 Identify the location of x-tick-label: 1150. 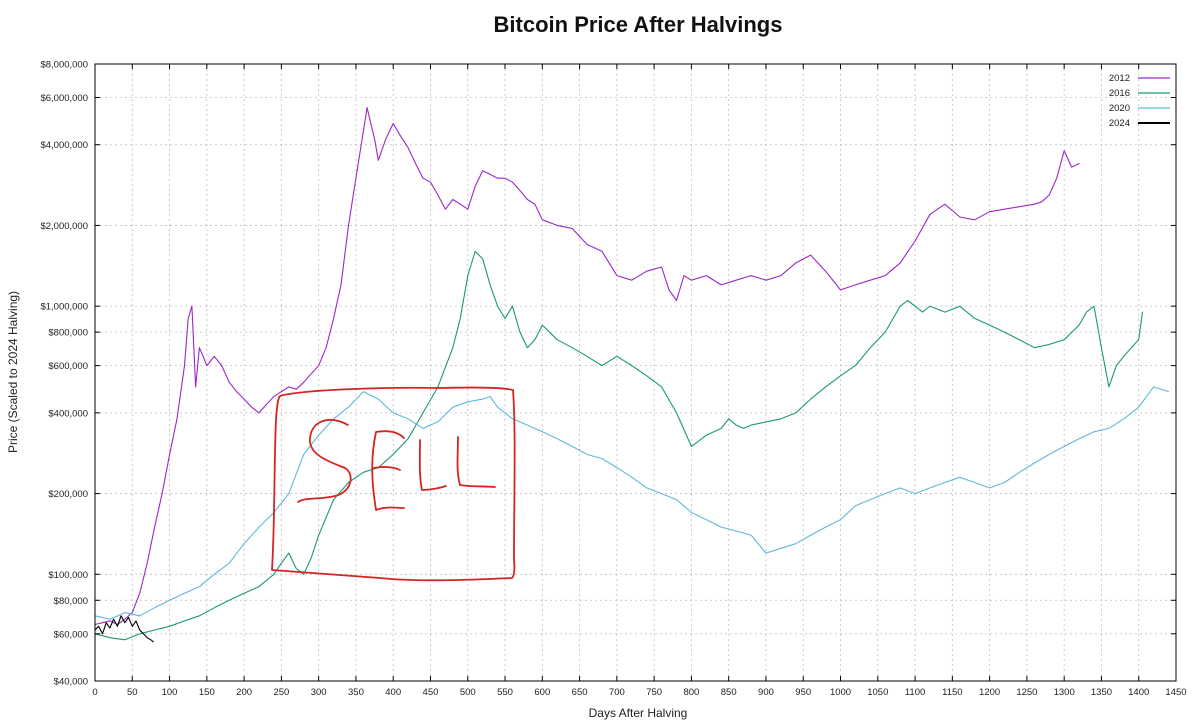
(952, 692).